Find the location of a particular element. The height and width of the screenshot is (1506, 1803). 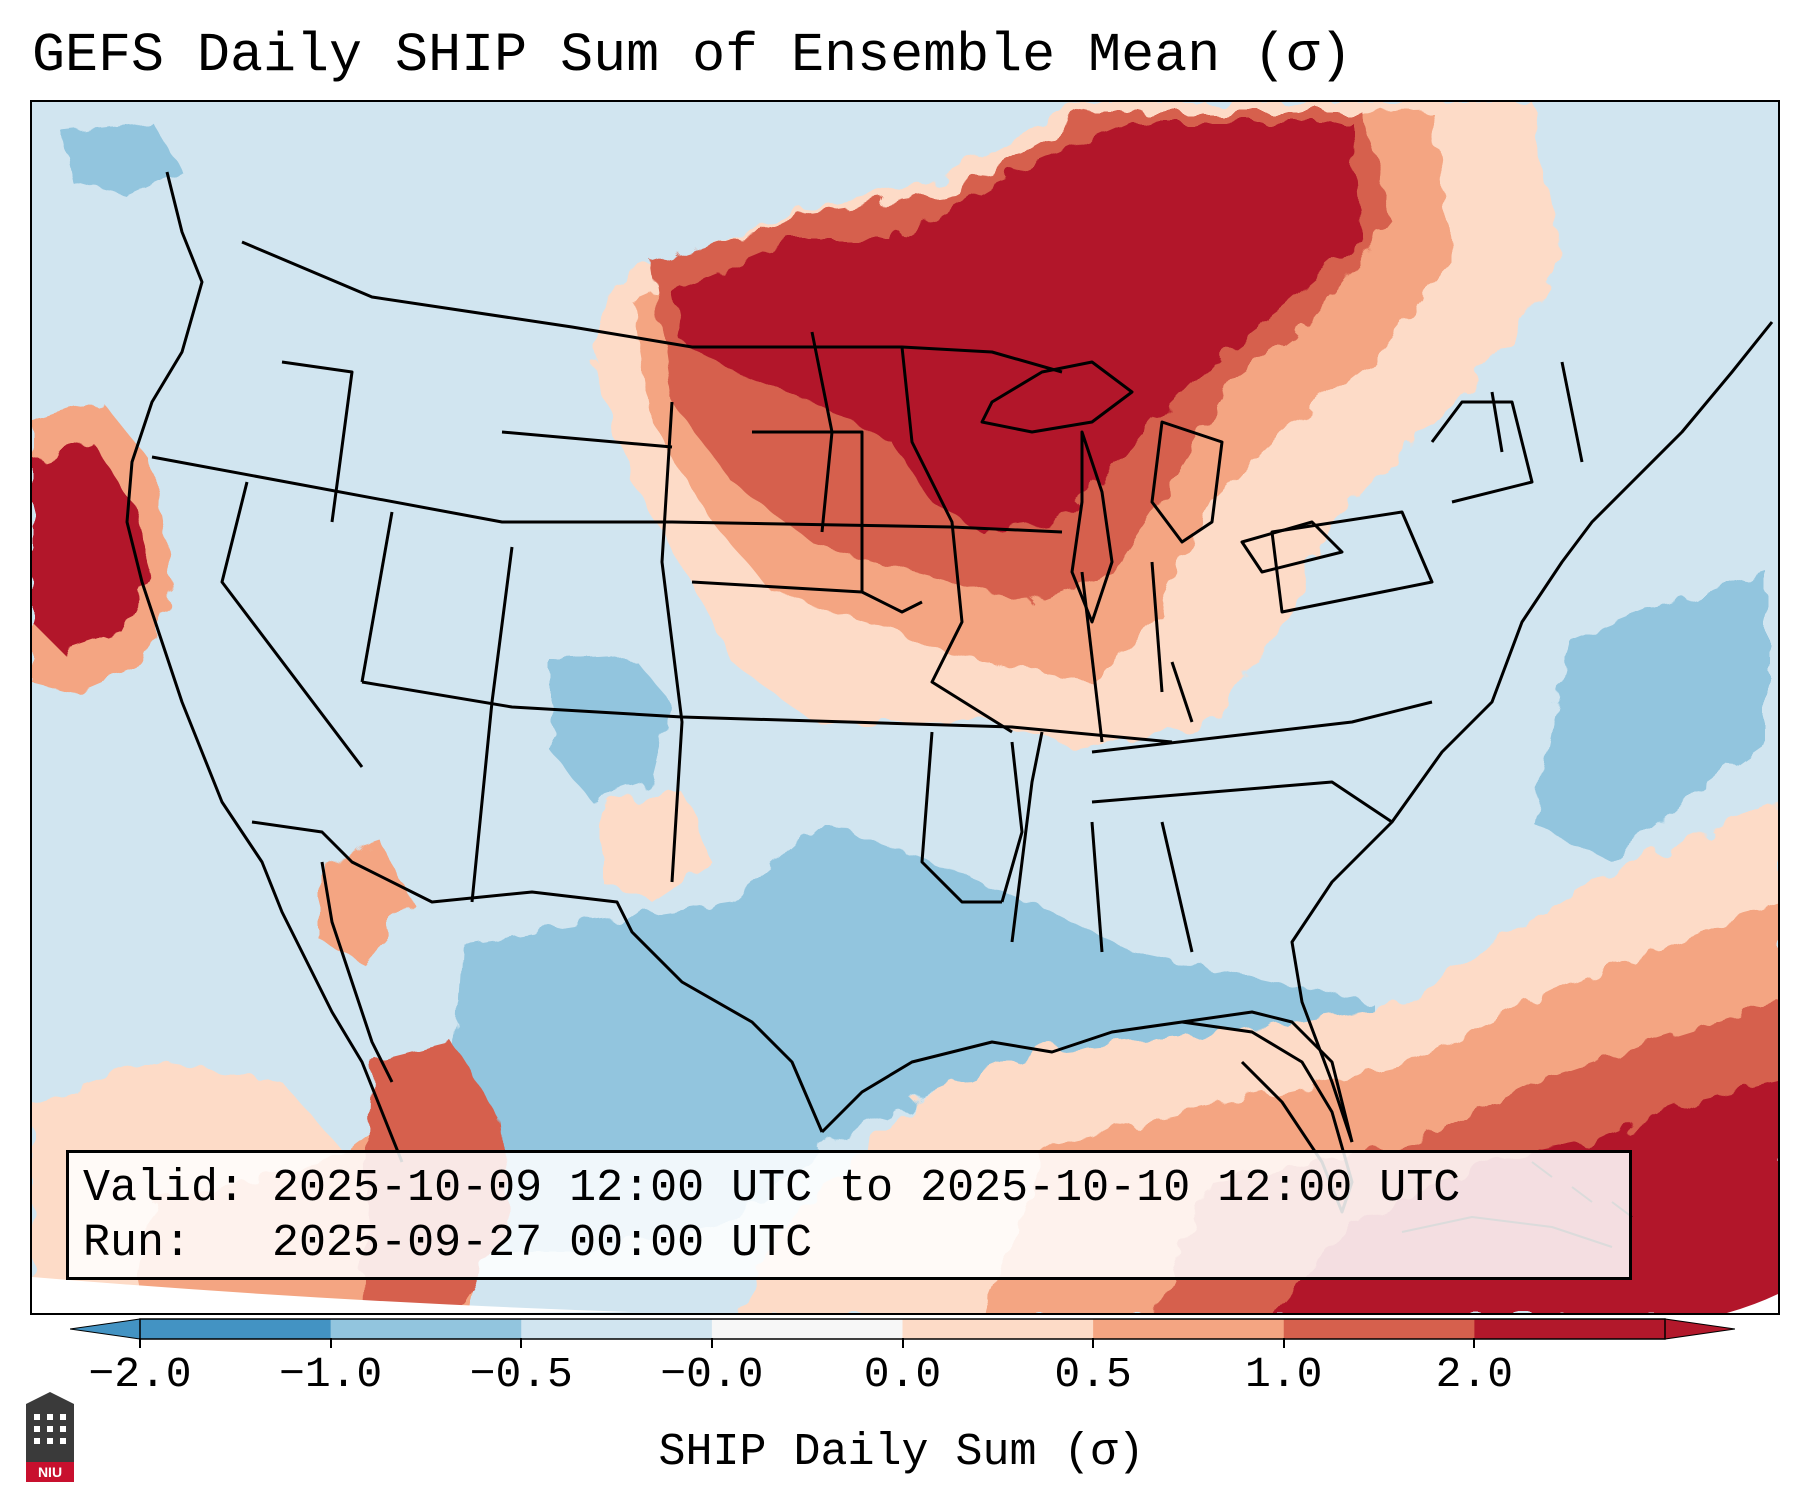

colorbar-tick-label: 2.0 is located at coordinates (1474, 1374).